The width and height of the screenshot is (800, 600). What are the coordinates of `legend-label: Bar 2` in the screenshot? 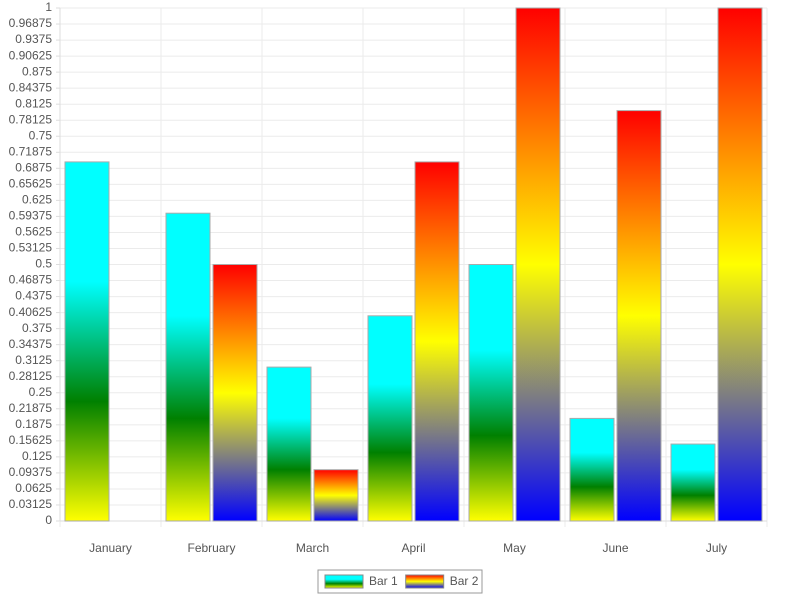 It's located at (464, 581).